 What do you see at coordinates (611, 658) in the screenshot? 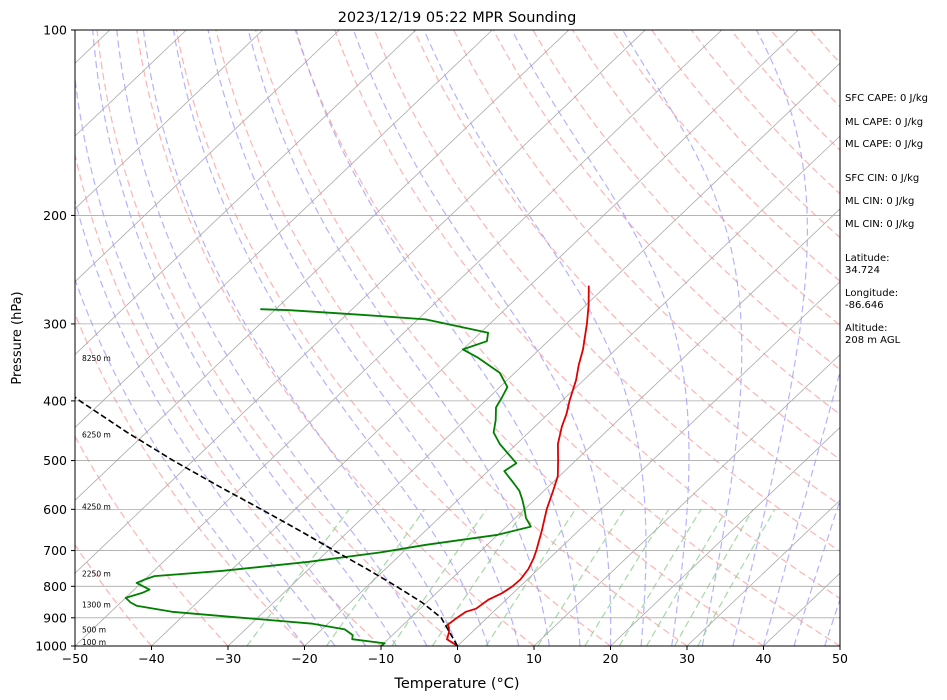
I see `x-tick-label: 20` at bounding box center [611, 658].